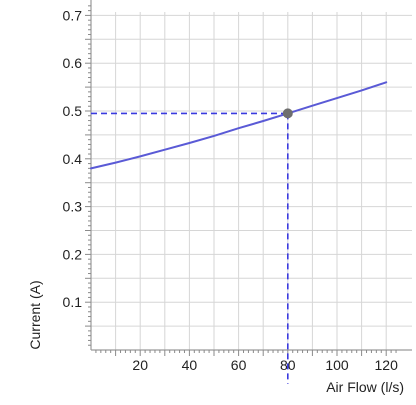  What do you see at coordinates (73, 63) in the screenshot?
I see `y-tick-label: 0.6` at bounding box center [73, 63].